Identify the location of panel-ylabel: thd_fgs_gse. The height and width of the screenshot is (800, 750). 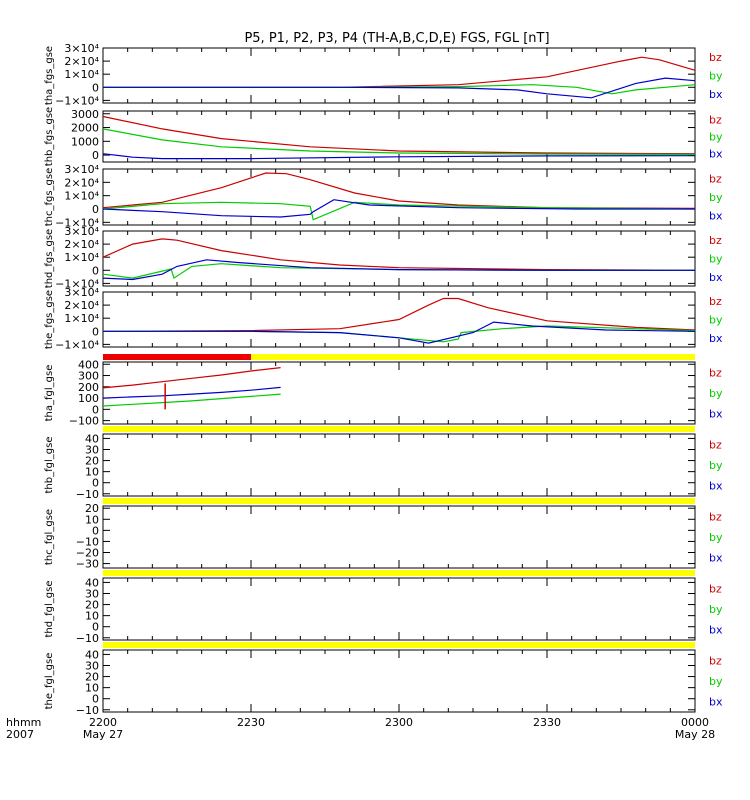
(49, 258).